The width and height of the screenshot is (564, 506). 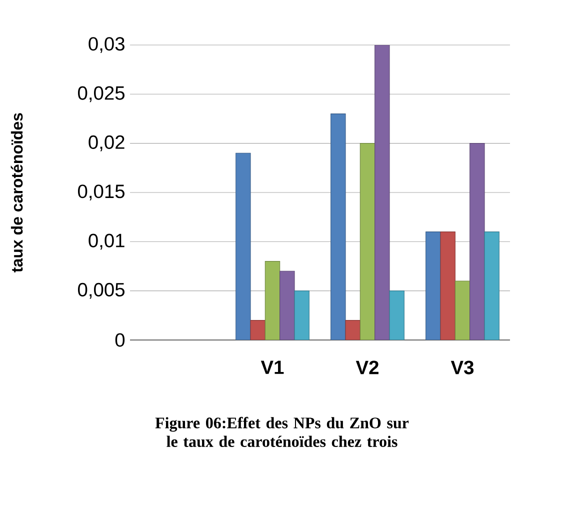 What do you see at coordinates (16, 192) in the screenshot?
I see `y-axis-title: taux de caroténoïdes` at bounding box center [16, 192].